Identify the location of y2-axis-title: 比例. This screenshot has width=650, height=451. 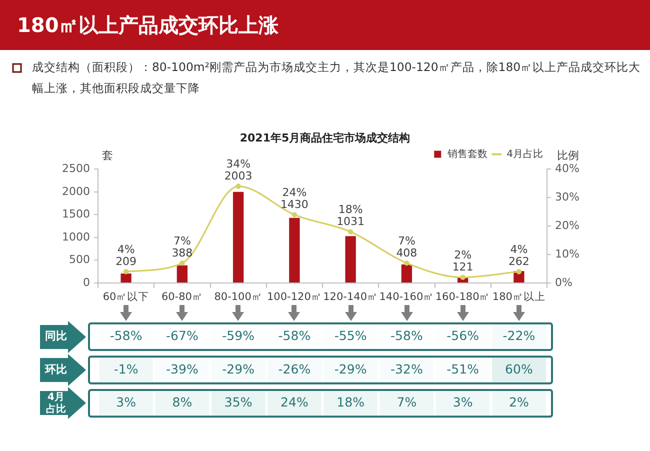
(568, 155).